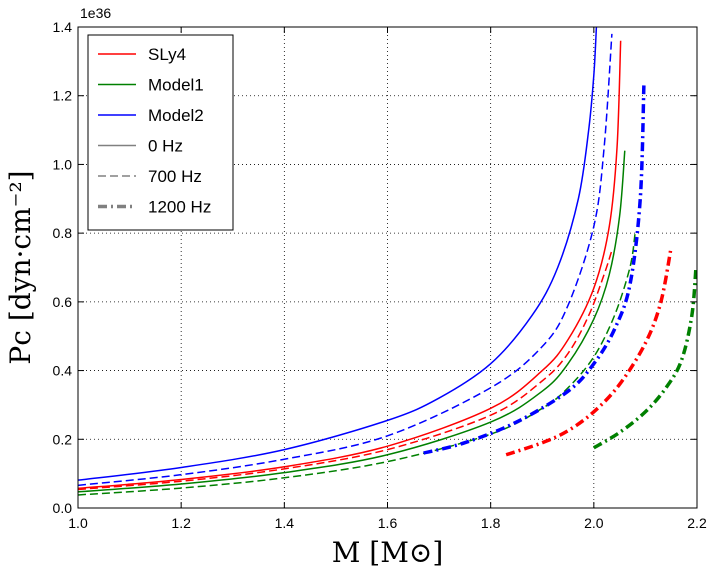 The width and height of the screenshot is (715, 575). What do you see at coordinates (388, 552) in the screenshot?
I see `x-axis-label: M [M⊙]` at bounding box center [388, 552].